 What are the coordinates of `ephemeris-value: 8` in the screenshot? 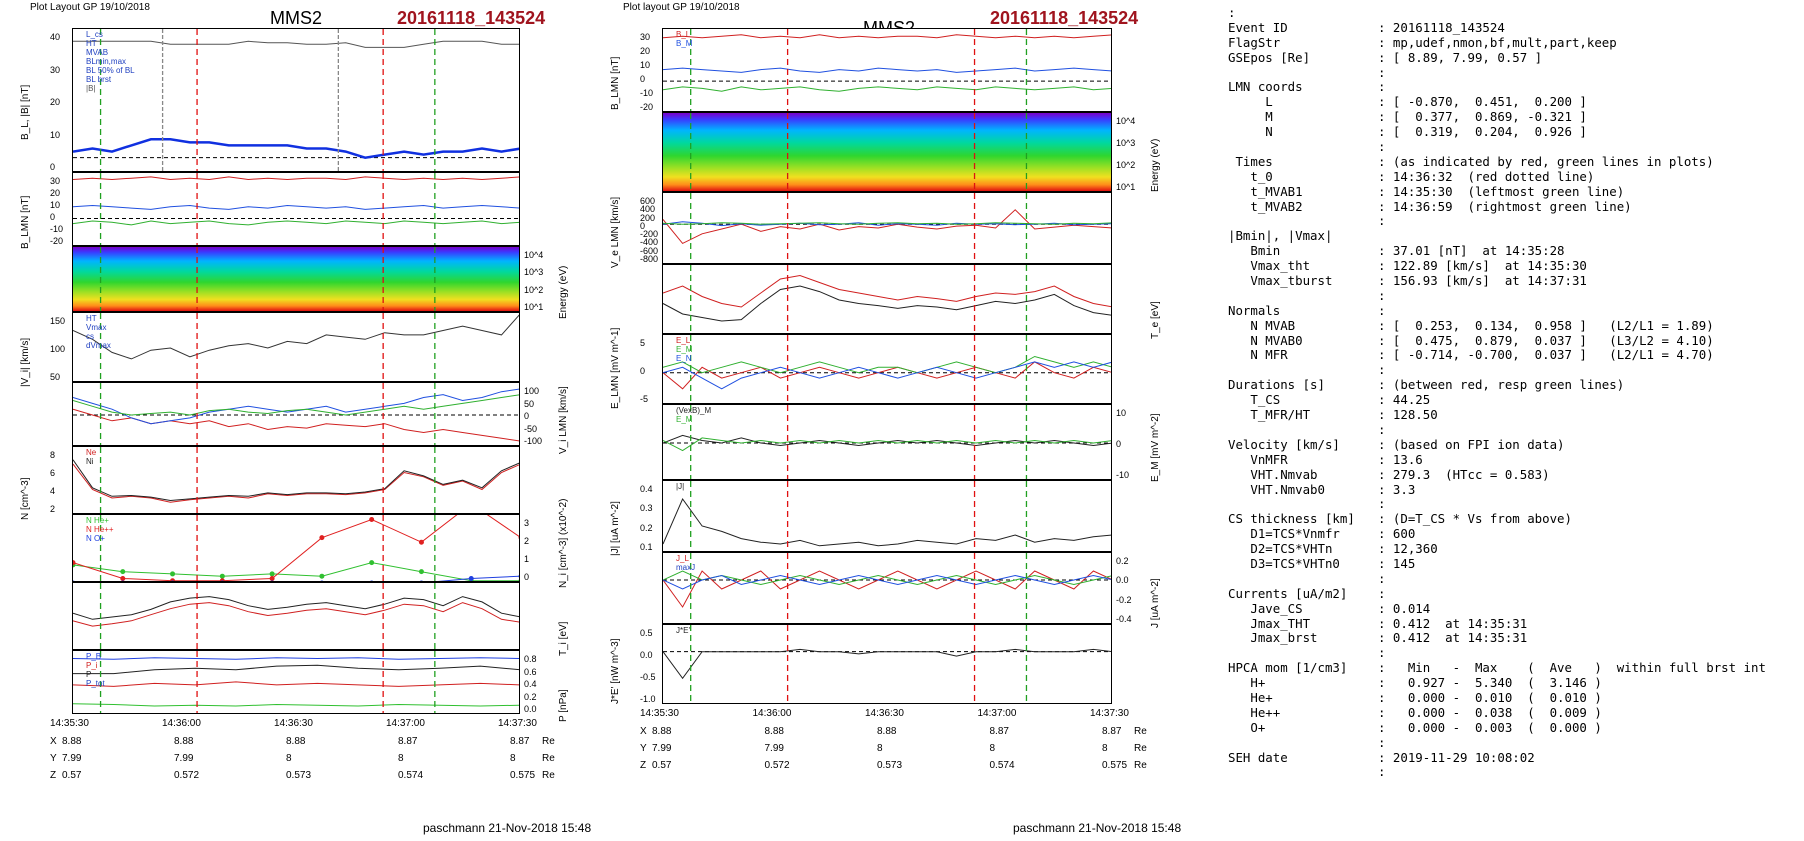 It's located at (401, 758).